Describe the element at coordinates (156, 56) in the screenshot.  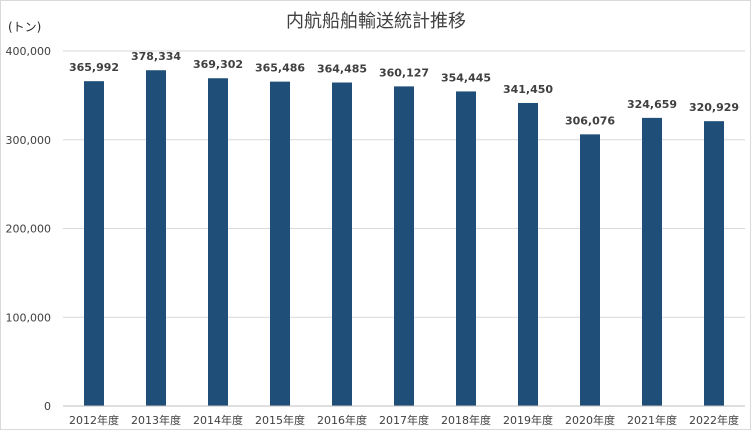
I see `data-label: 378,334` at that location.